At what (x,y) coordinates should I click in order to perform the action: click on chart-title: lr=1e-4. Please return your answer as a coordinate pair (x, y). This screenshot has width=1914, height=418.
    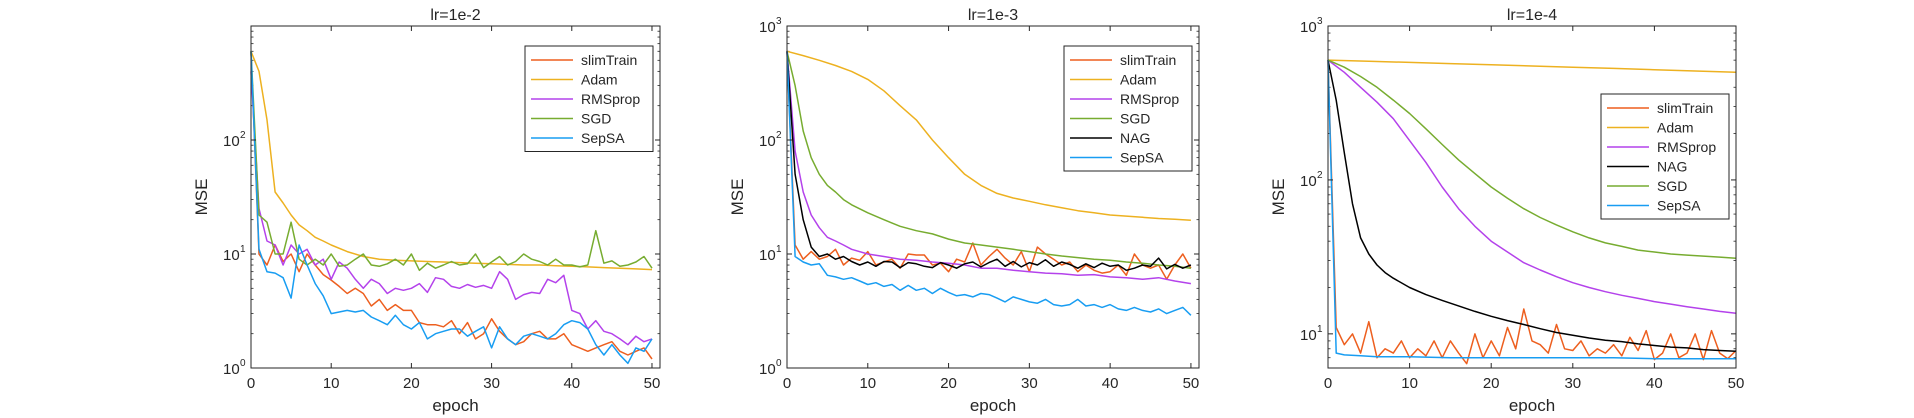
    Looking at the image, I should click on (1532, 15).